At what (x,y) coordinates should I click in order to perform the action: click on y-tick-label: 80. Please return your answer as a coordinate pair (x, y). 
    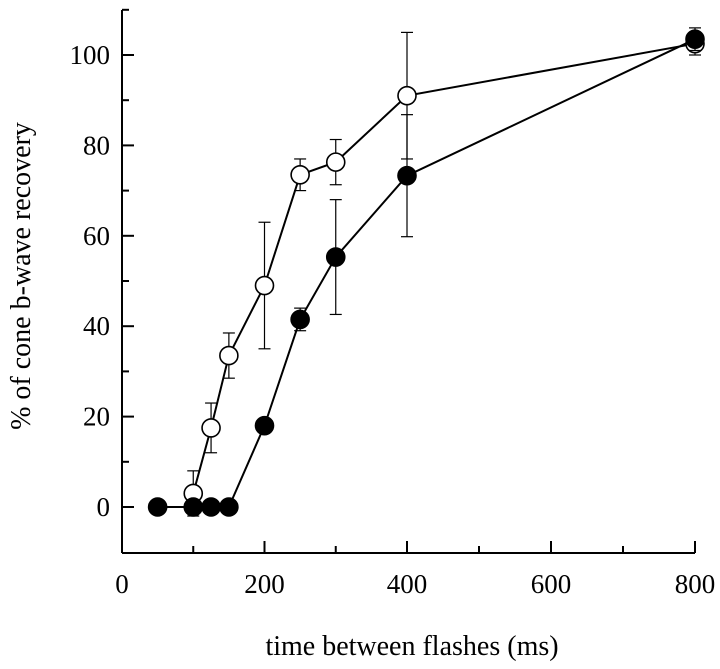
    Looking at the image, I should click on (96, 145).